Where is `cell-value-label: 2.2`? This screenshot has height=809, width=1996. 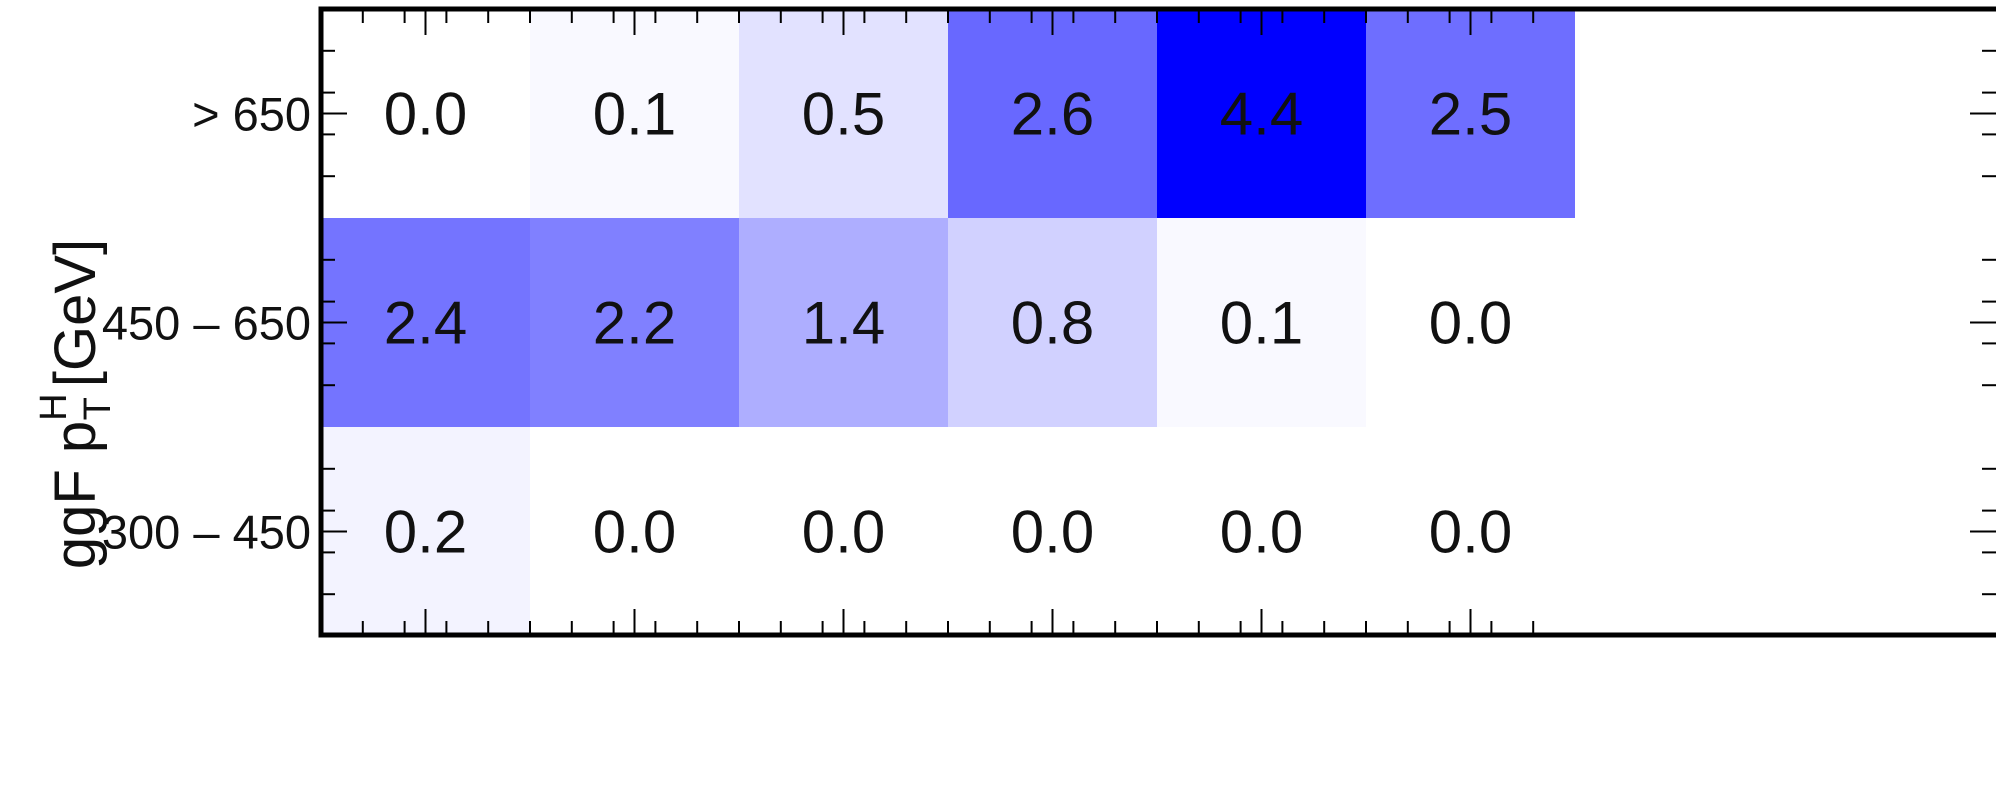 cell-value-label: 2.2 is located at coordinates (634, 323).